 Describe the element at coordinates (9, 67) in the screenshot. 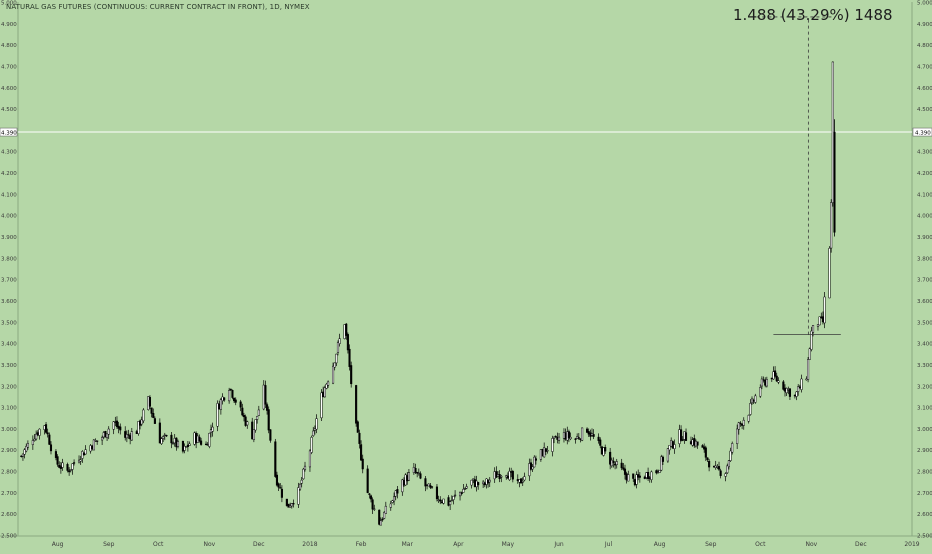

I see `y-tick-label-left: 4.700` at that location.